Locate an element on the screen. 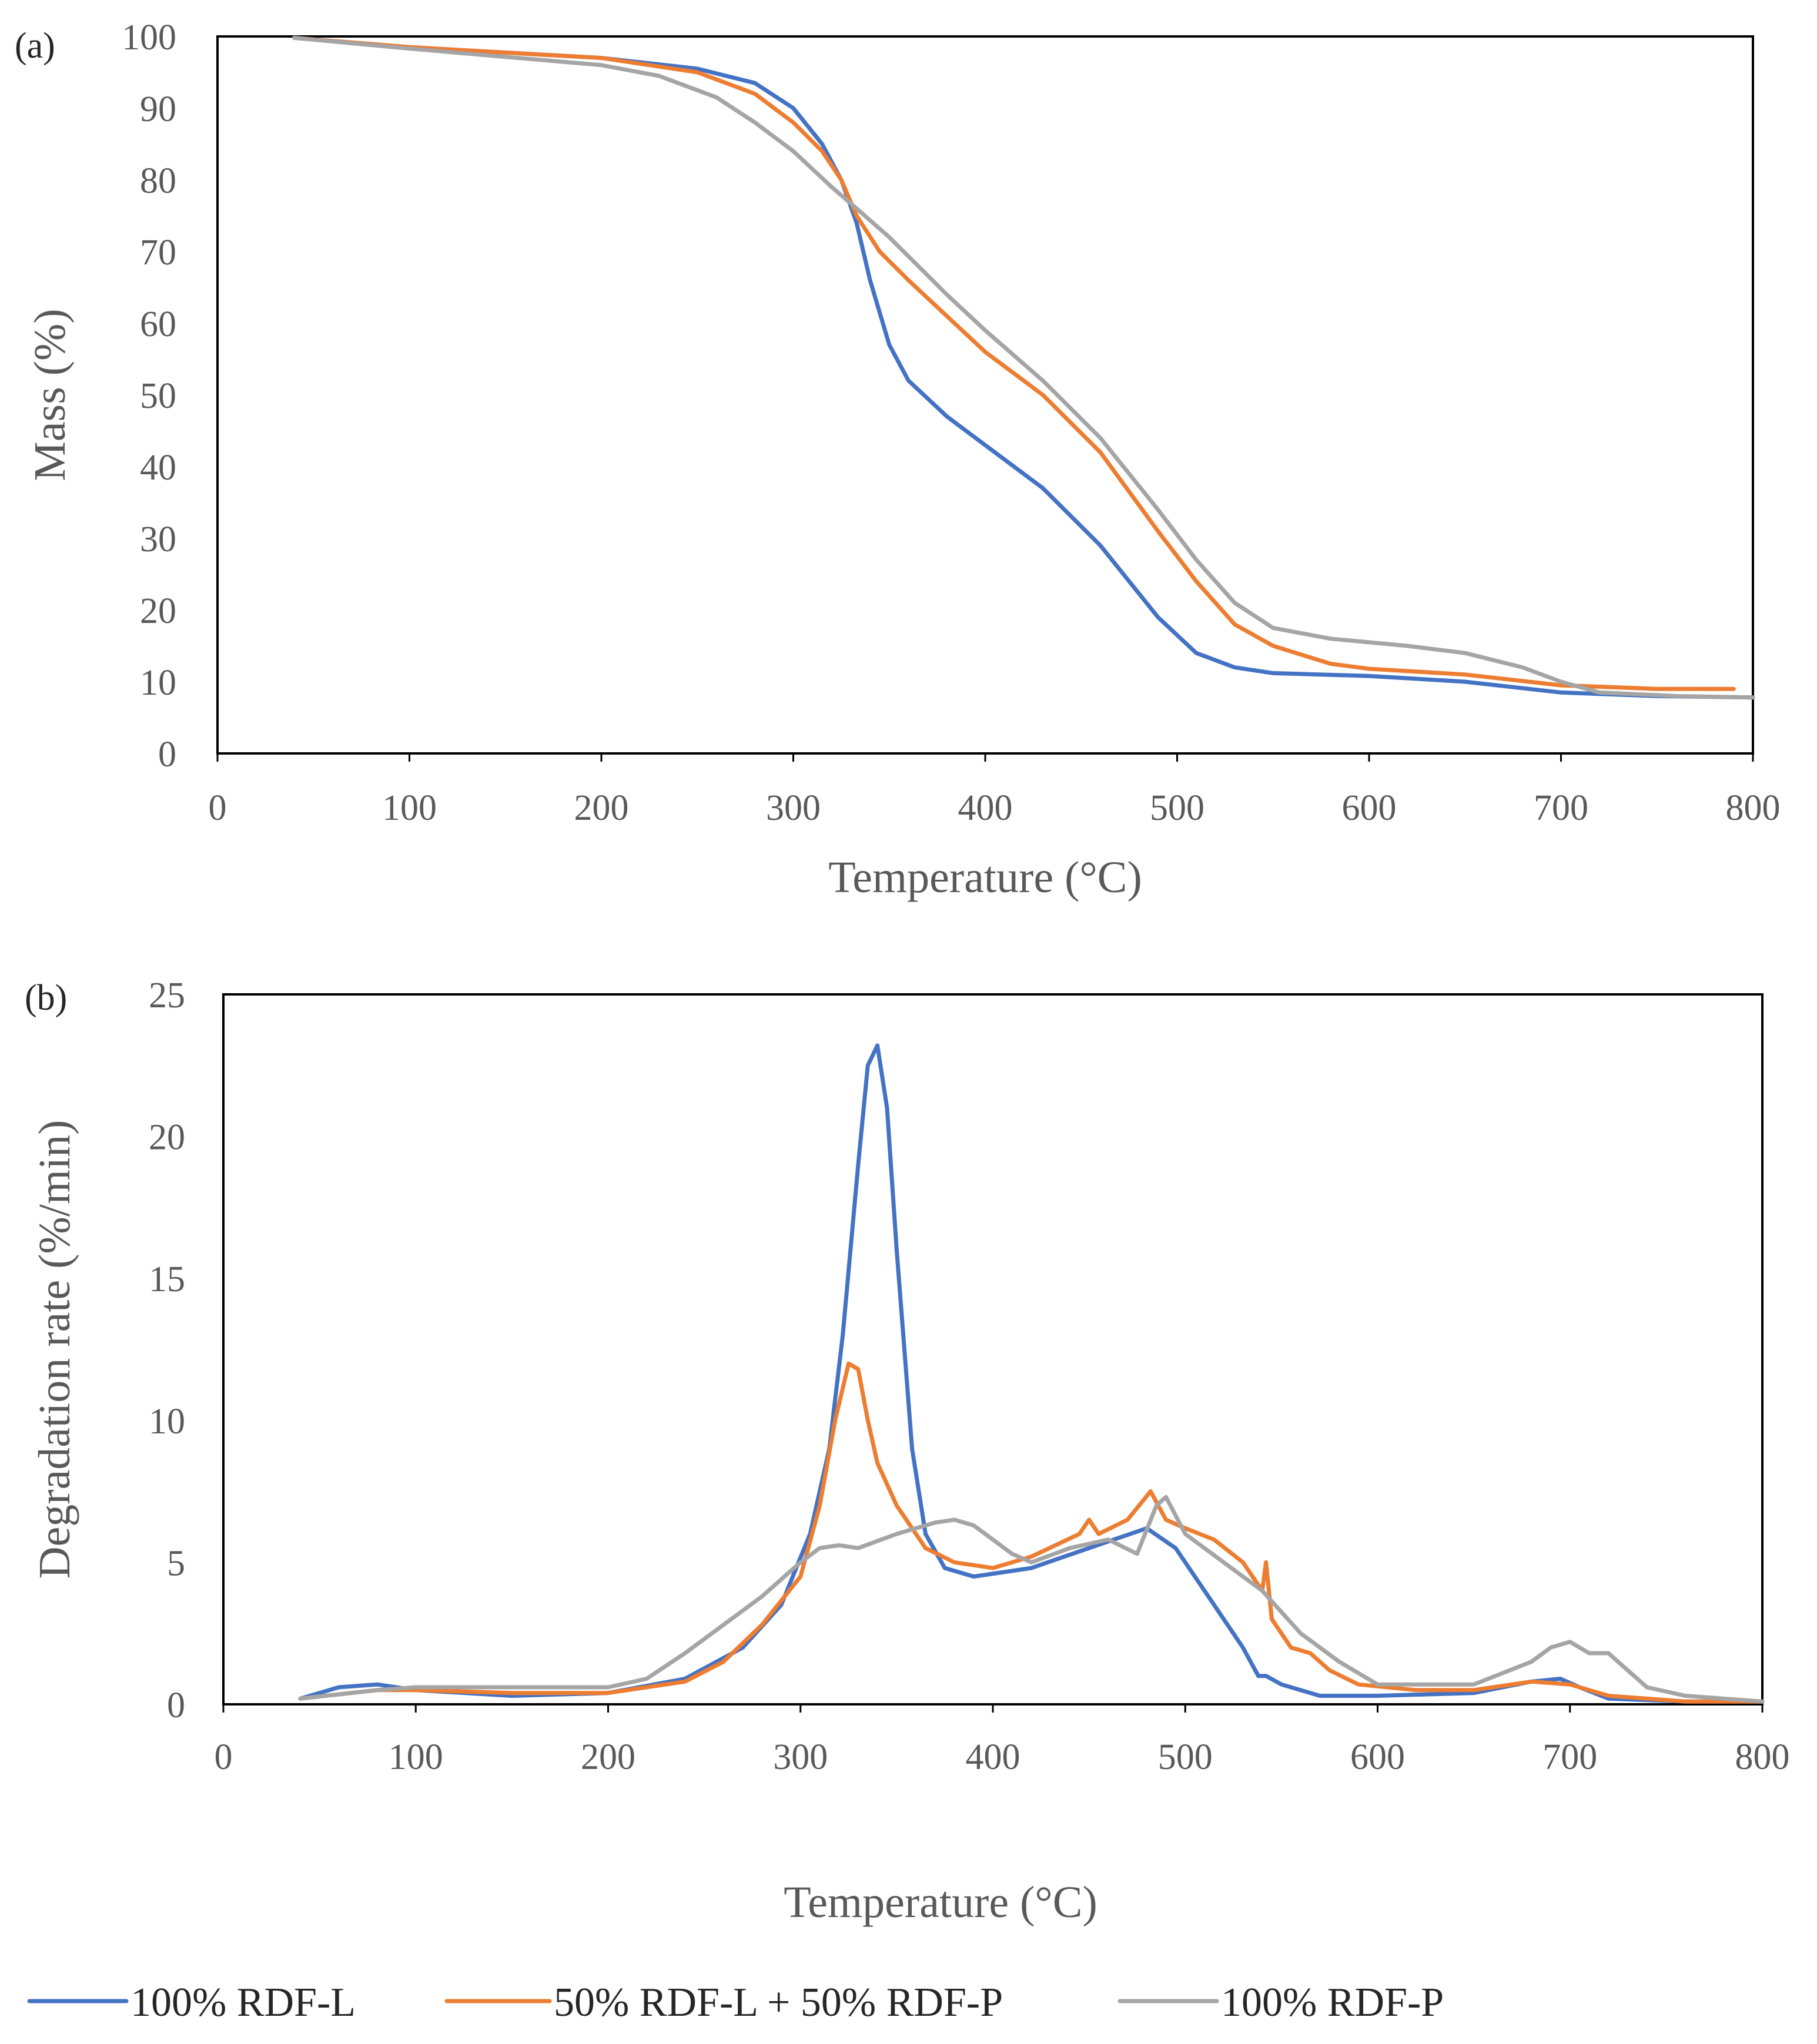 The width and height of the screenshot is (1817, 2044). y-tick-label-b: 25 is located at coordinates (167, 996).